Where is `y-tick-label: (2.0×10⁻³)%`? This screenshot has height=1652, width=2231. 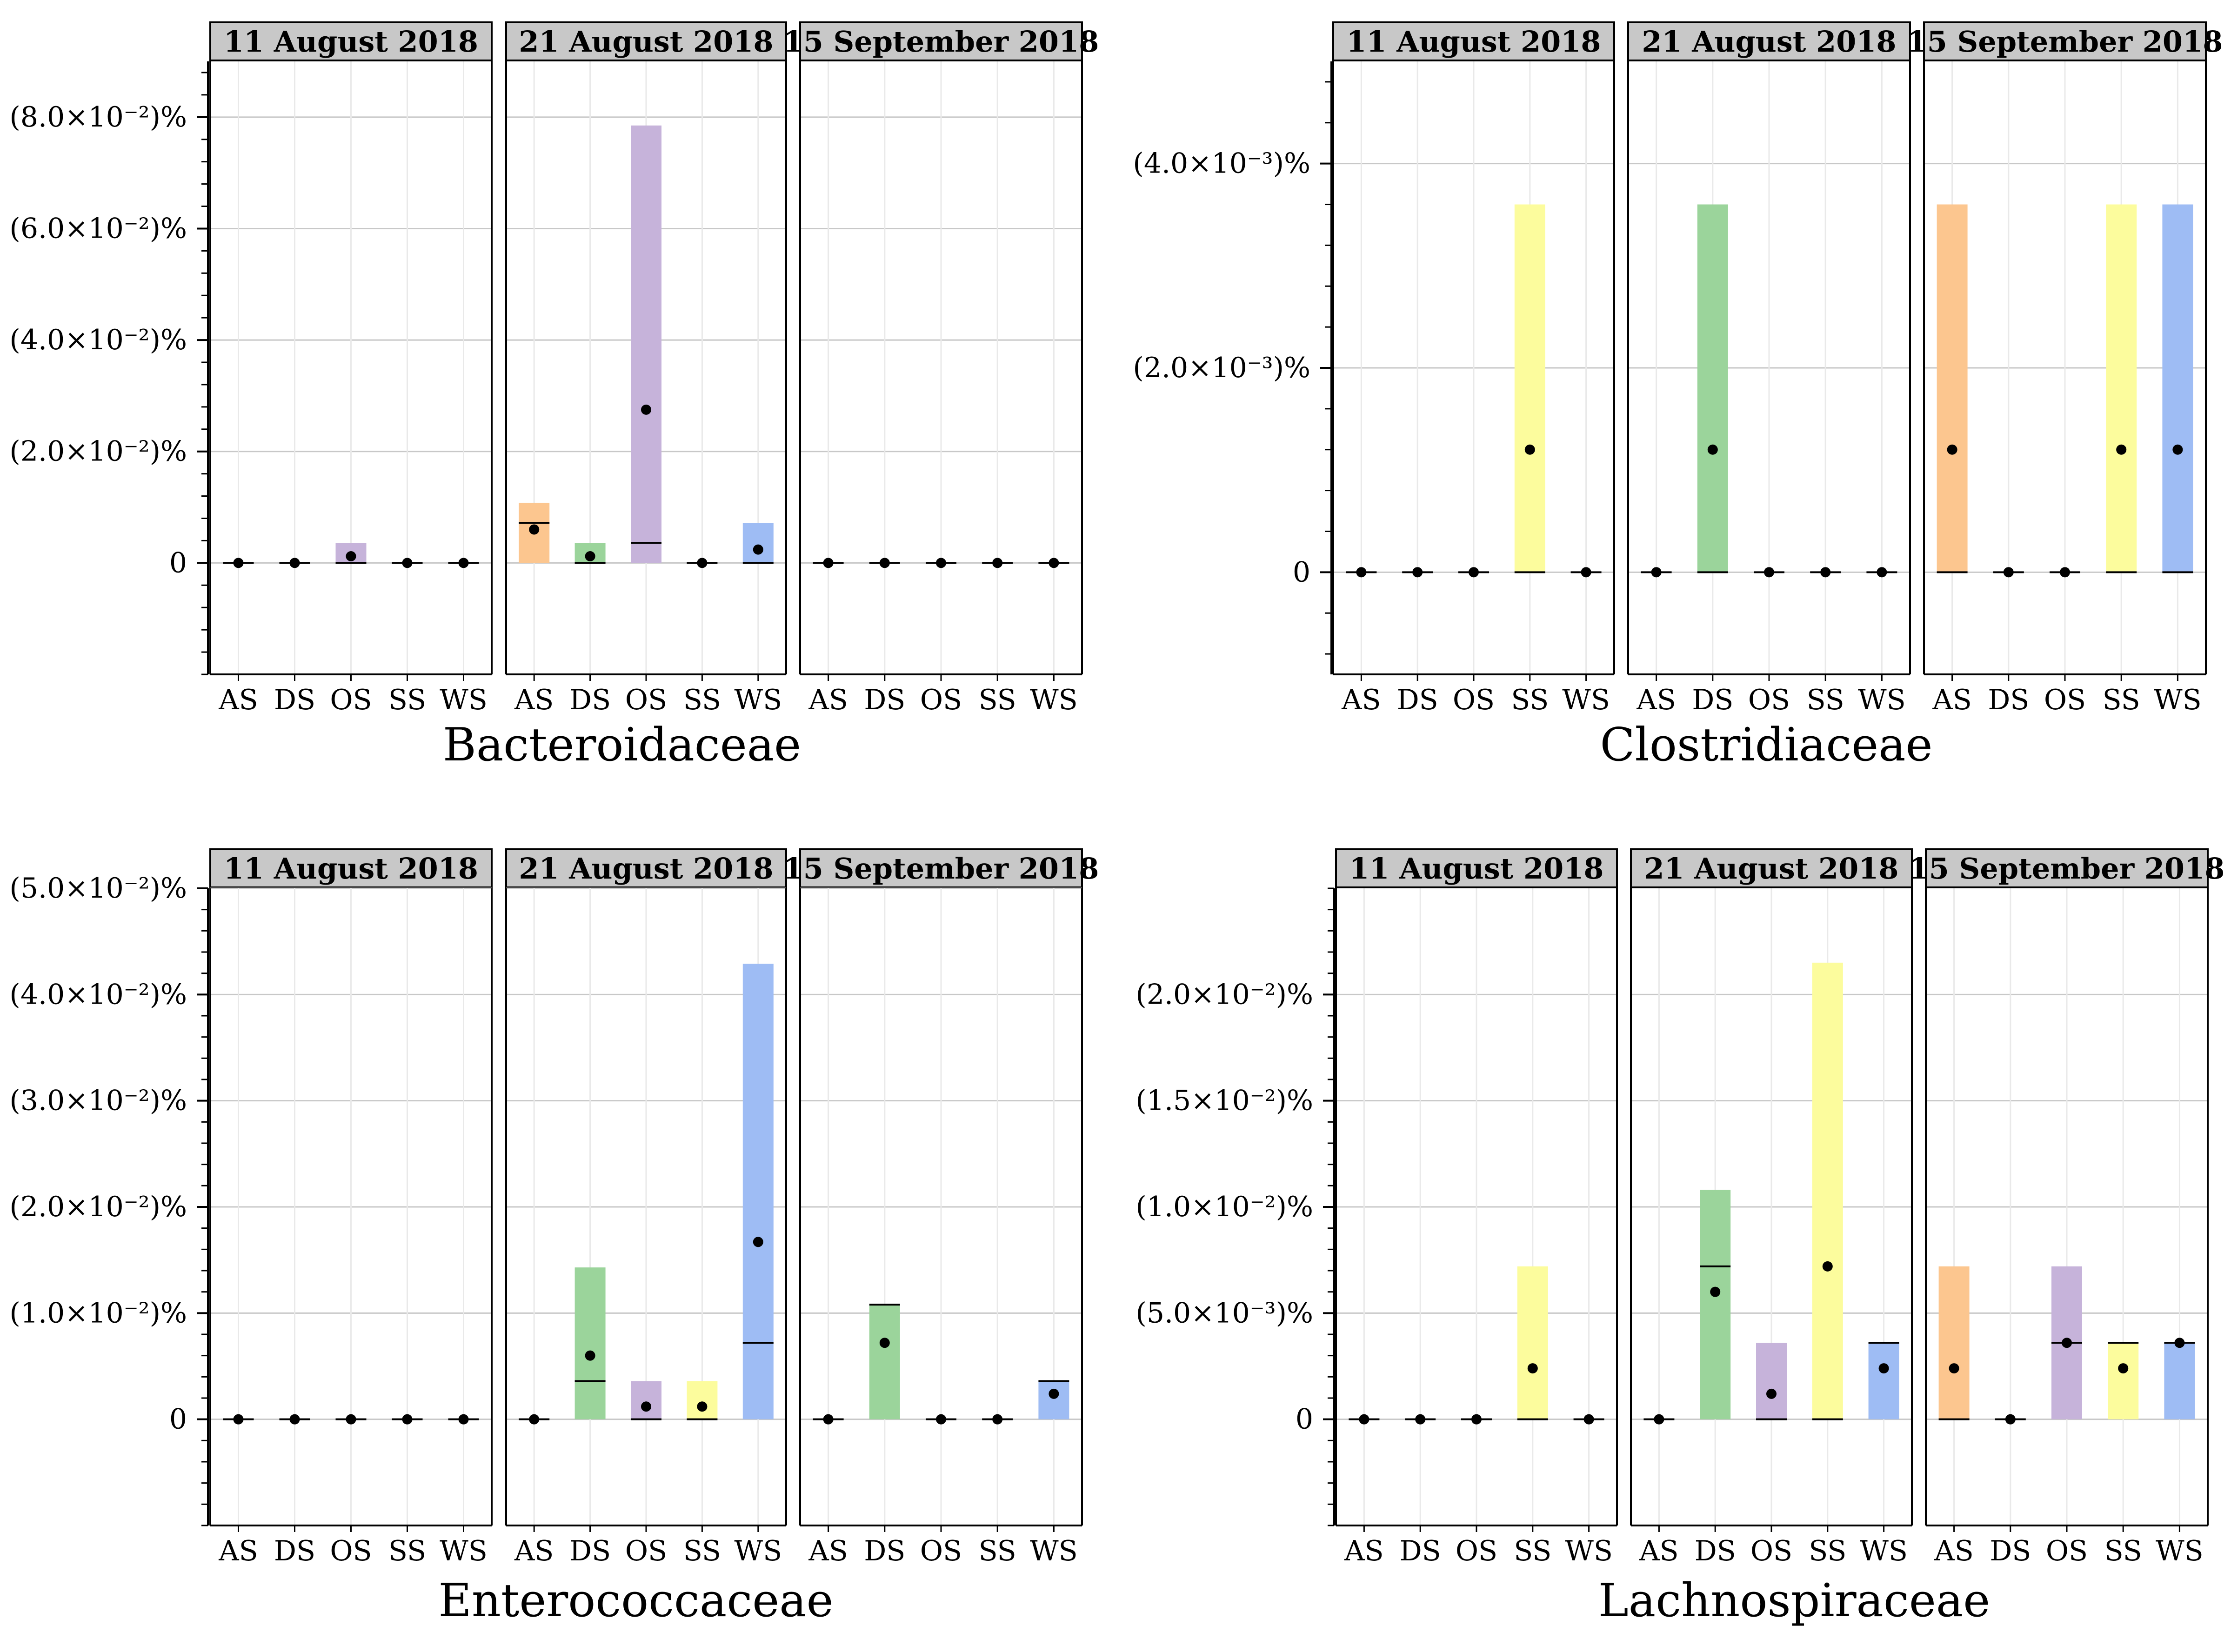
y-tick-label: (2.0×10⁻³)% is located at coordinates (1221, 368).